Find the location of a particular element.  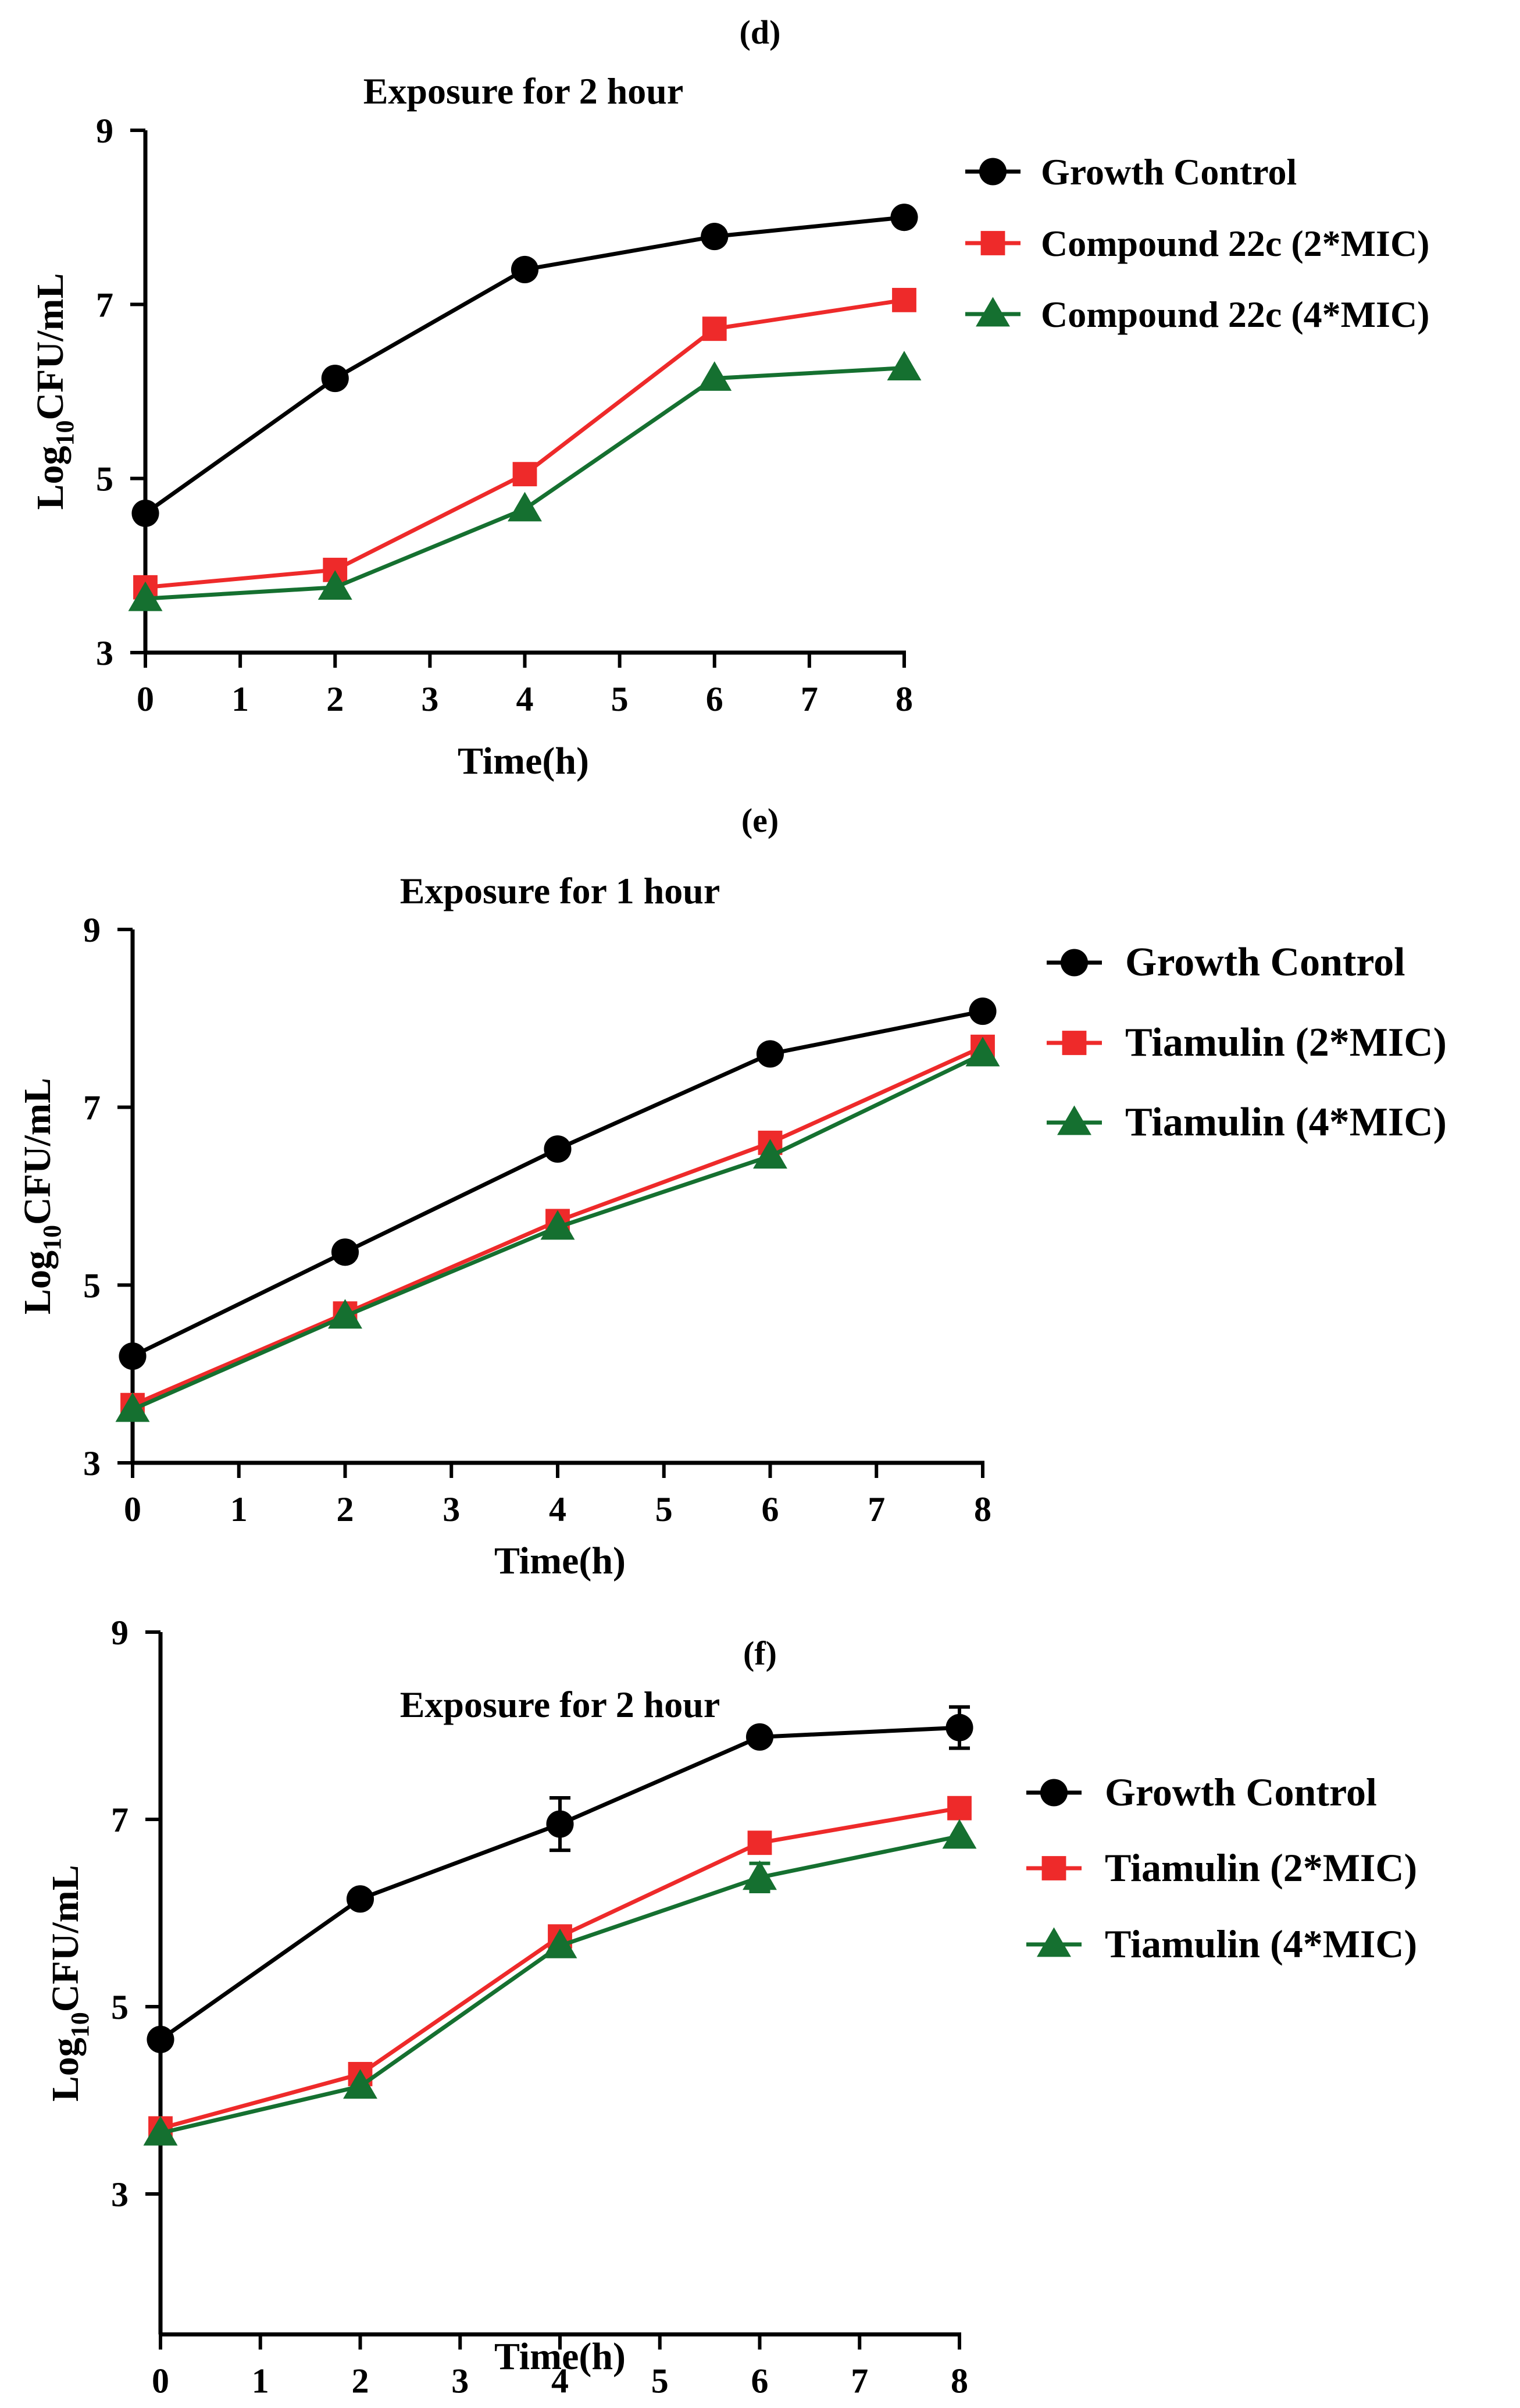

legend-label: Growth Control is located at coordinates (1241, 1792).